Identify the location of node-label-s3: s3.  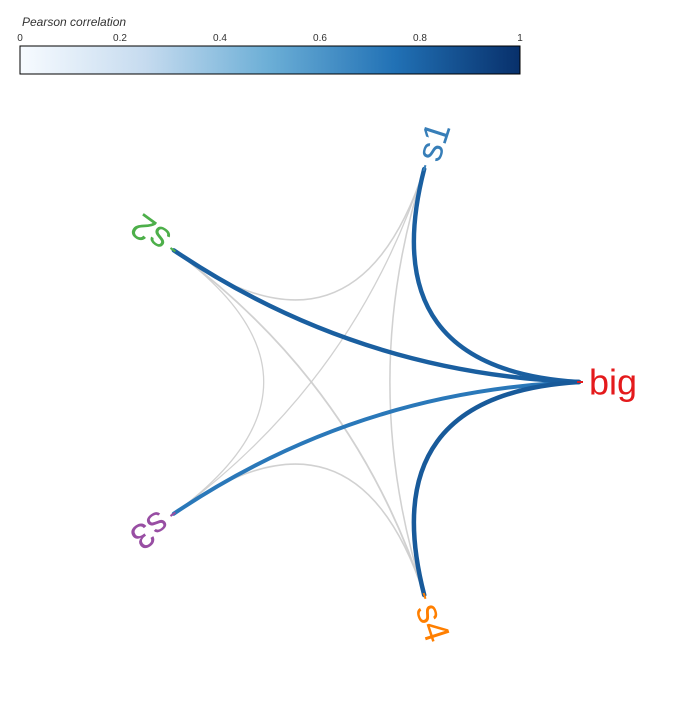
(150, 531).